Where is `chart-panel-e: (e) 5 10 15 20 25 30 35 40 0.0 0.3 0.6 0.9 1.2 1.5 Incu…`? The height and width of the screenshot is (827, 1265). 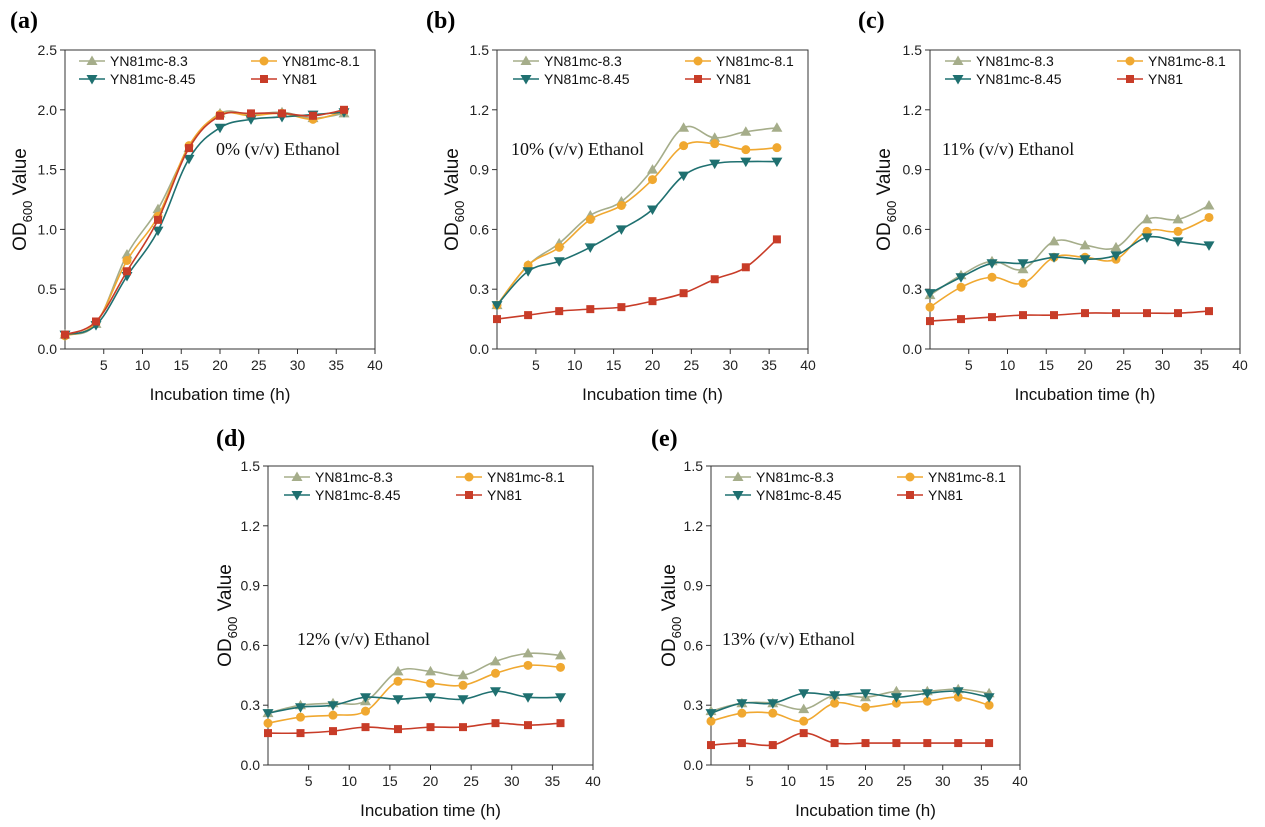
chart-panel-e: (e) 5 10 15 20 25 30 35 40 0.0 0.3 0.6 0.9 1.2 1.5 Incu… is located at coordinates (839, 623).